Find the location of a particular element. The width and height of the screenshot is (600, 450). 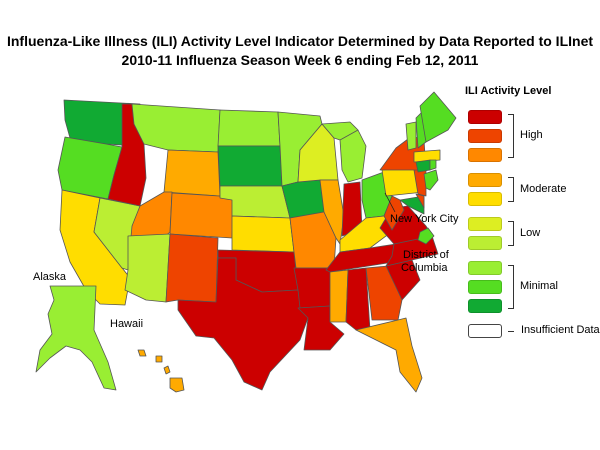

state-ia is located at coordinates (303, 199).